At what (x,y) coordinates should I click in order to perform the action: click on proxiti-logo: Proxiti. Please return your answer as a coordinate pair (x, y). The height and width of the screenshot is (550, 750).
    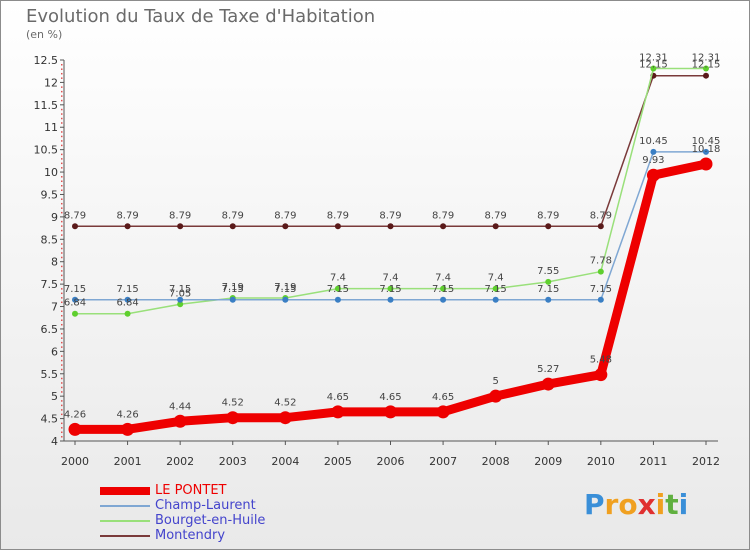
    Looking at the image, I should click on (636, 504).